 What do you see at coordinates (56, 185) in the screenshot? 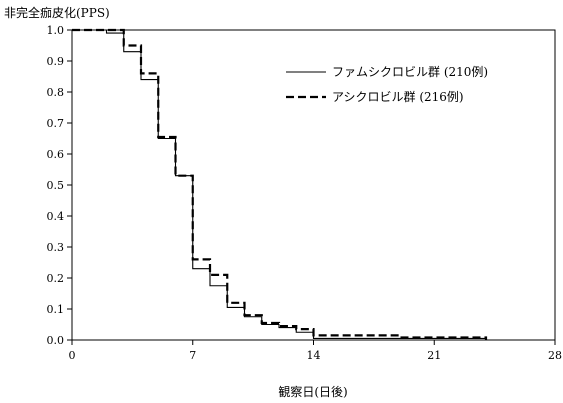
I see `y-tick-label: 0.5` at bounding box center [56, 185].